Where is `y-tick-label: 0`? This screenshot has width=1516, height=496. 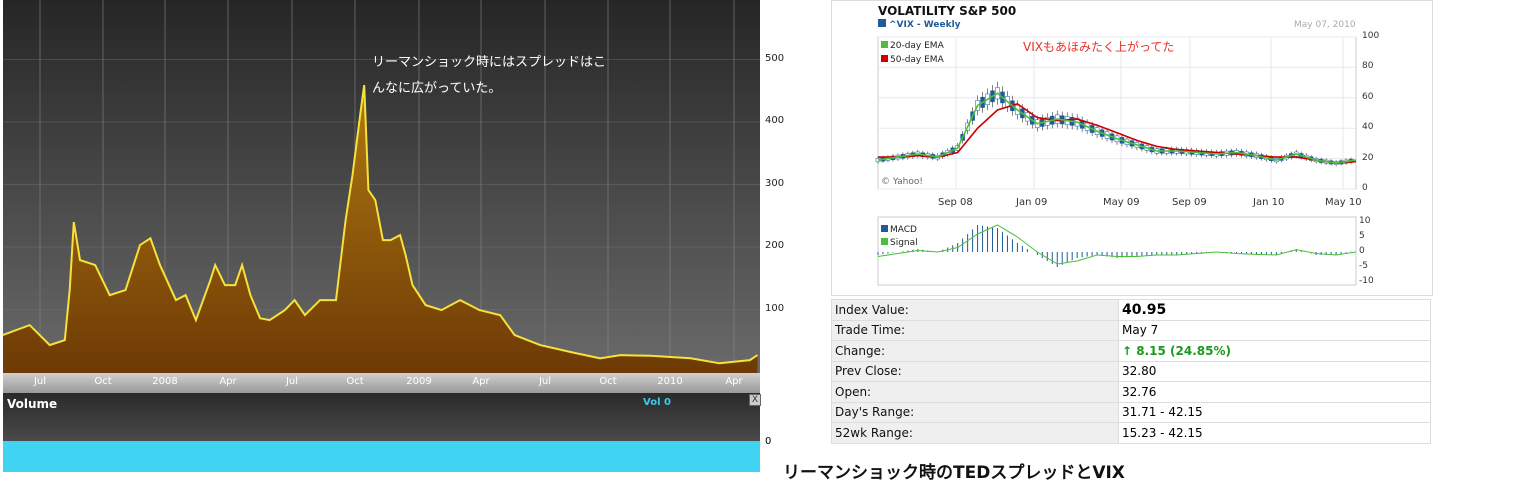
y-tick-label: 0 is located at coordinates (1365, 188).